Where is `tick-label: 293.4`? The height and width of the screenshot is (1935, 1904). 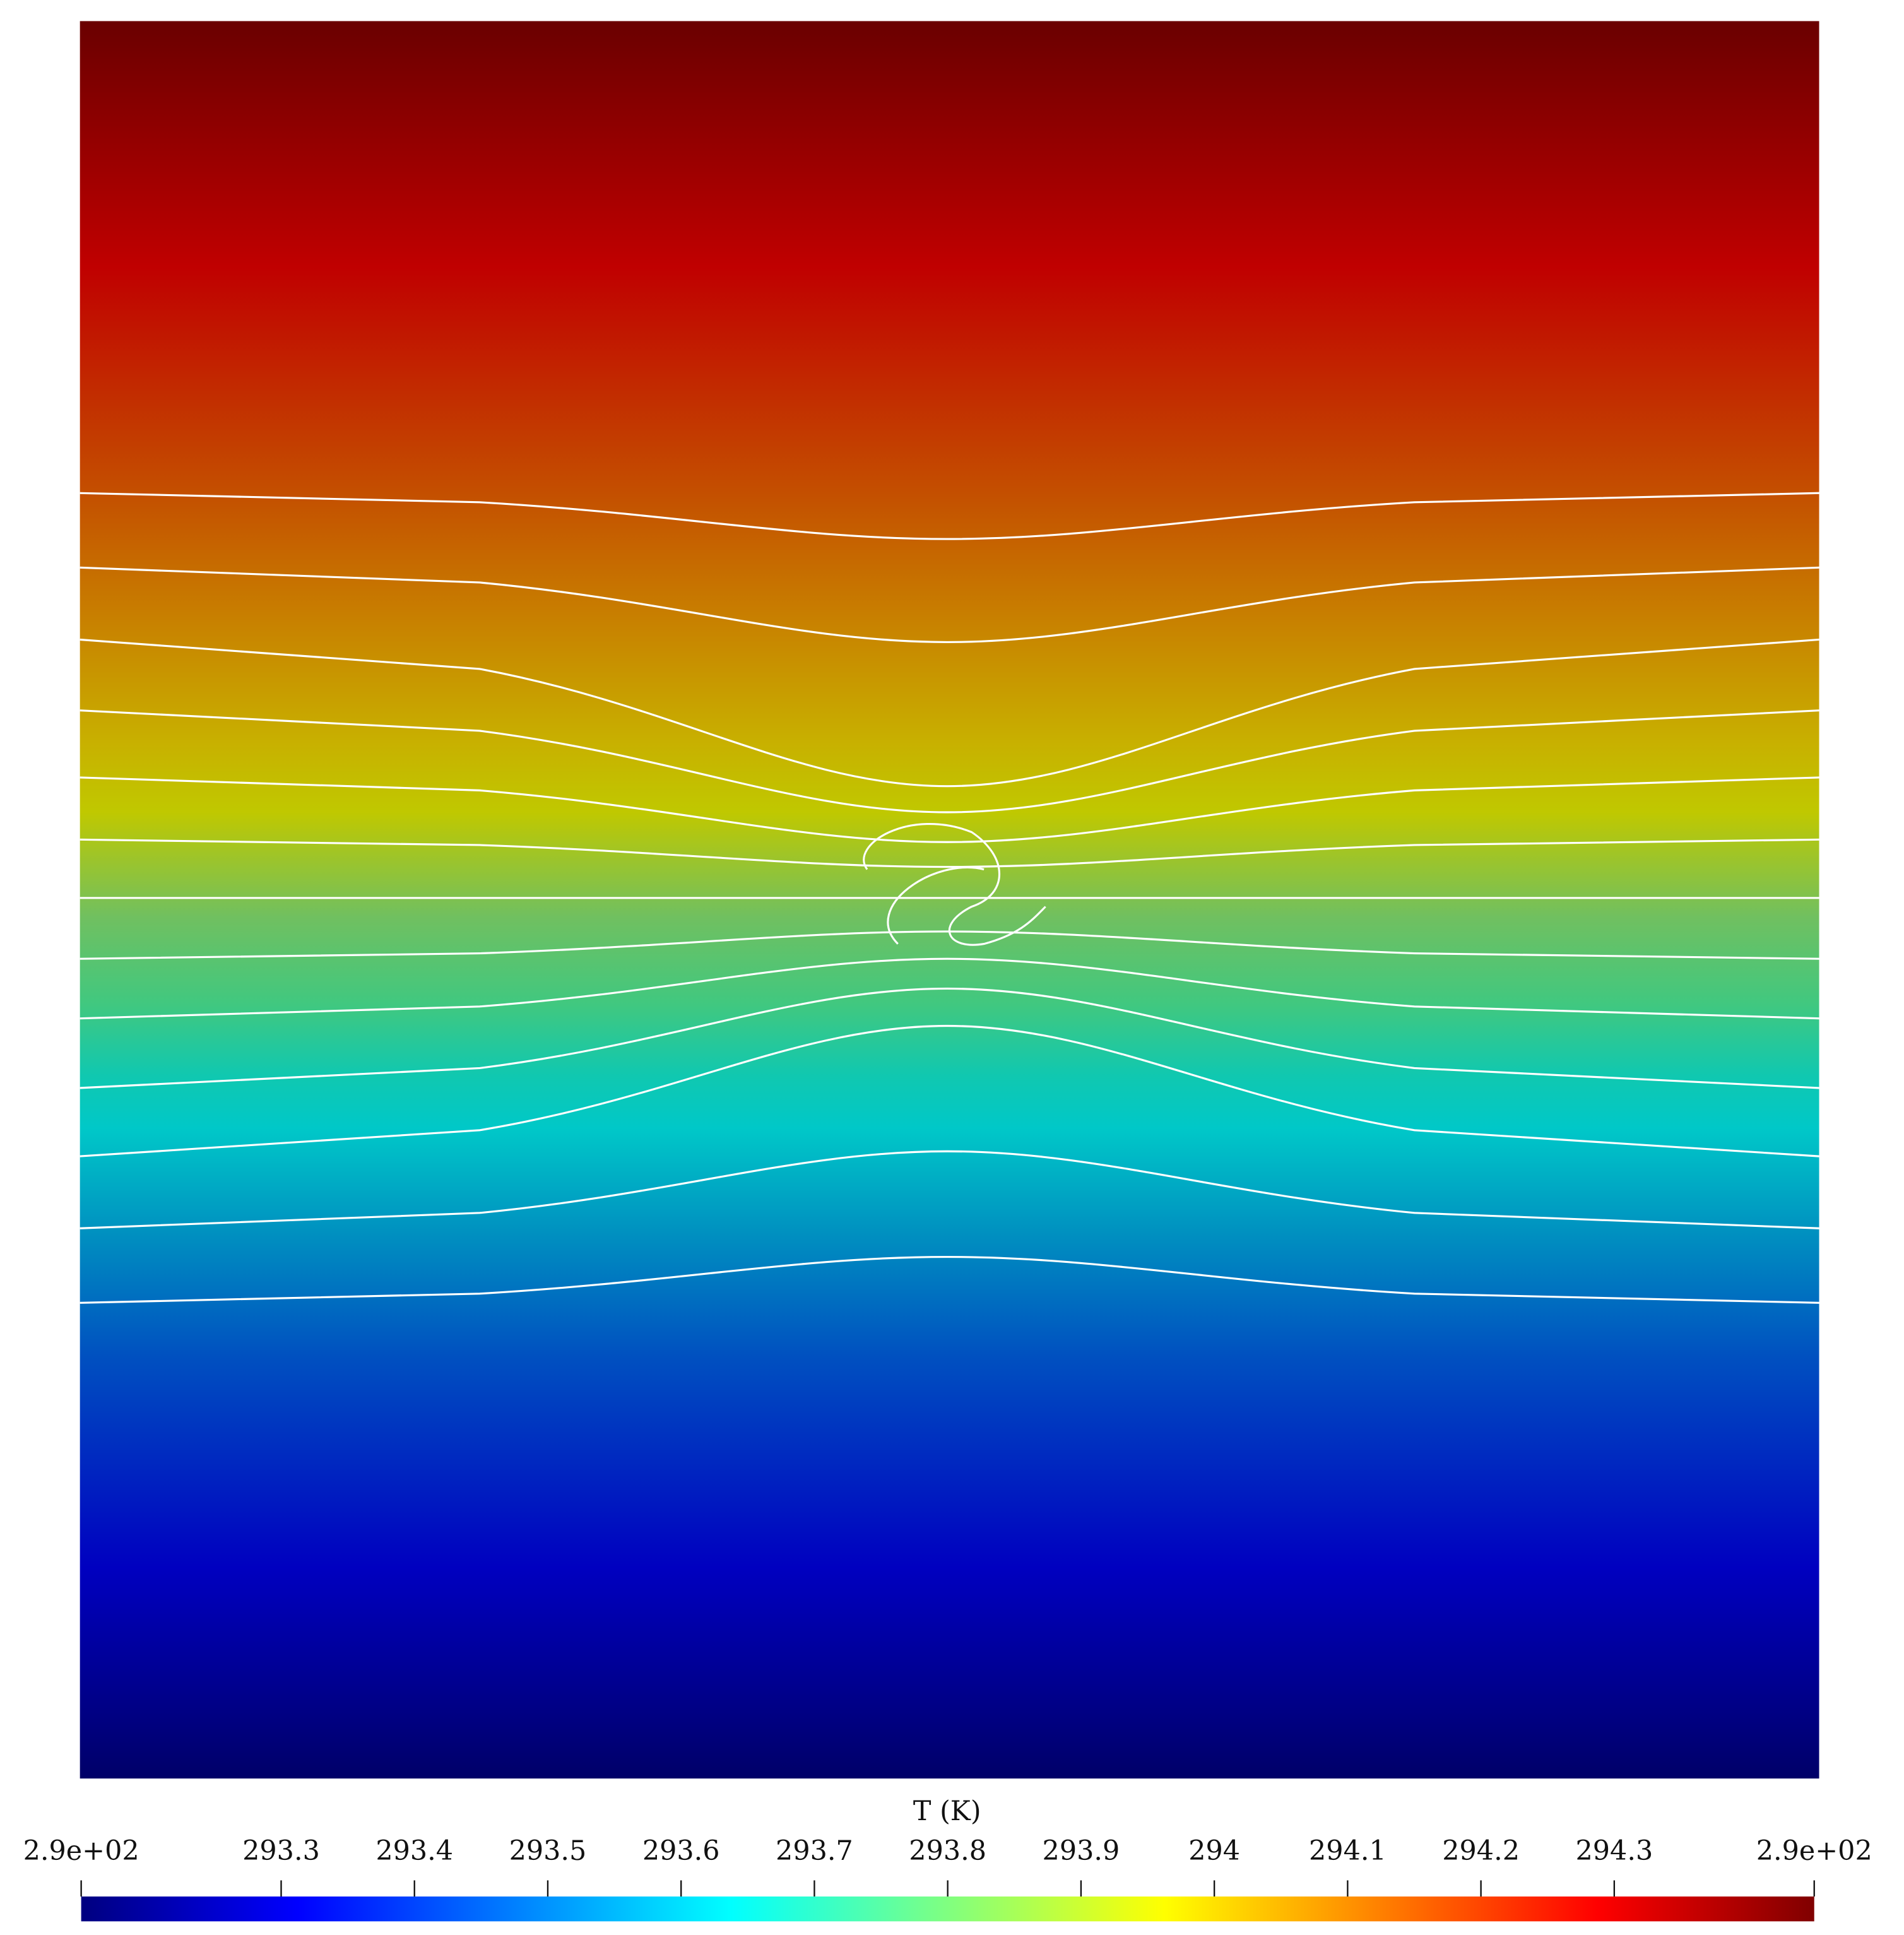 tick-label: 293.4 is located at coordinates (414, 1851).